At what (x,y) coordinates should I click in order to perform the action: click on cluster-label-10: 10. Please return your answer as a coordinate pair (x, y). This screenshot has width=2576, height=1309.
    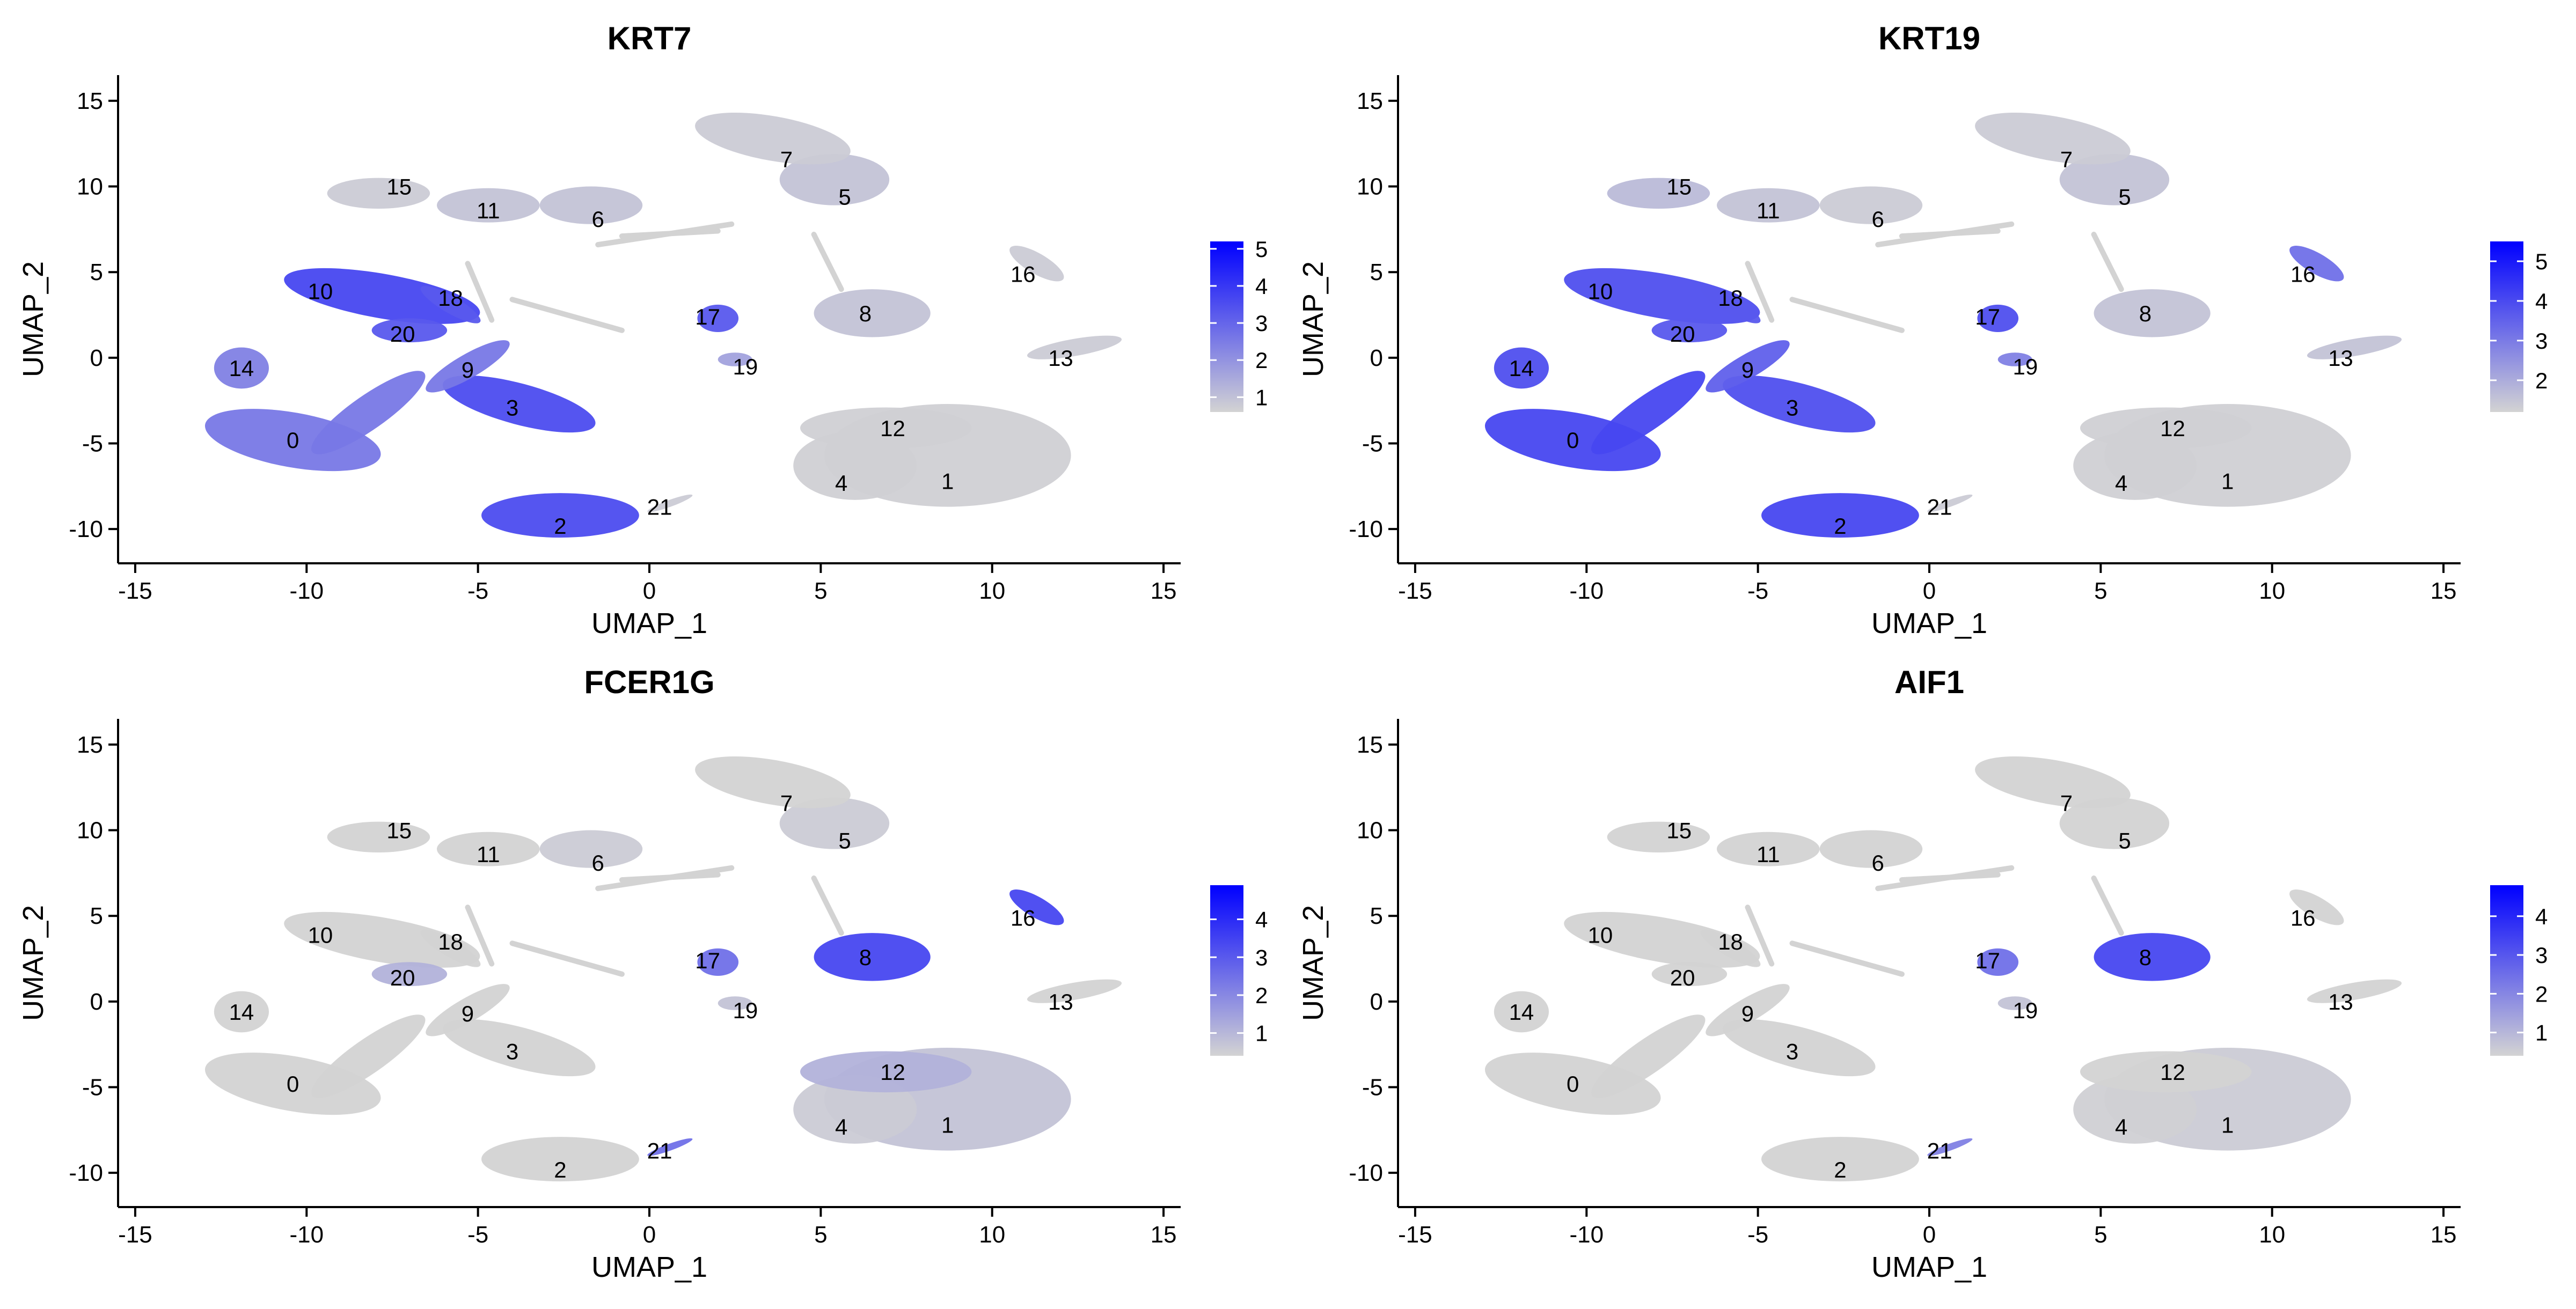
    Looking at the image, I should click on (1600, 291).